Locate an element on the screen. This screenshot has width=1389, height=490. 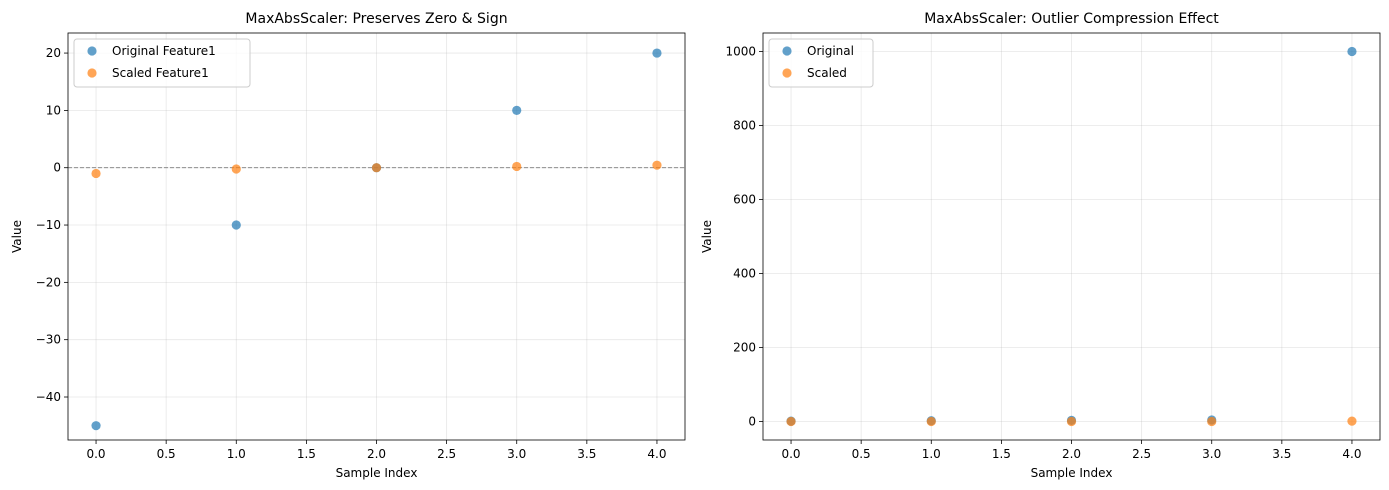
y-tick-label: 600 is located at coordinates (744, 200).